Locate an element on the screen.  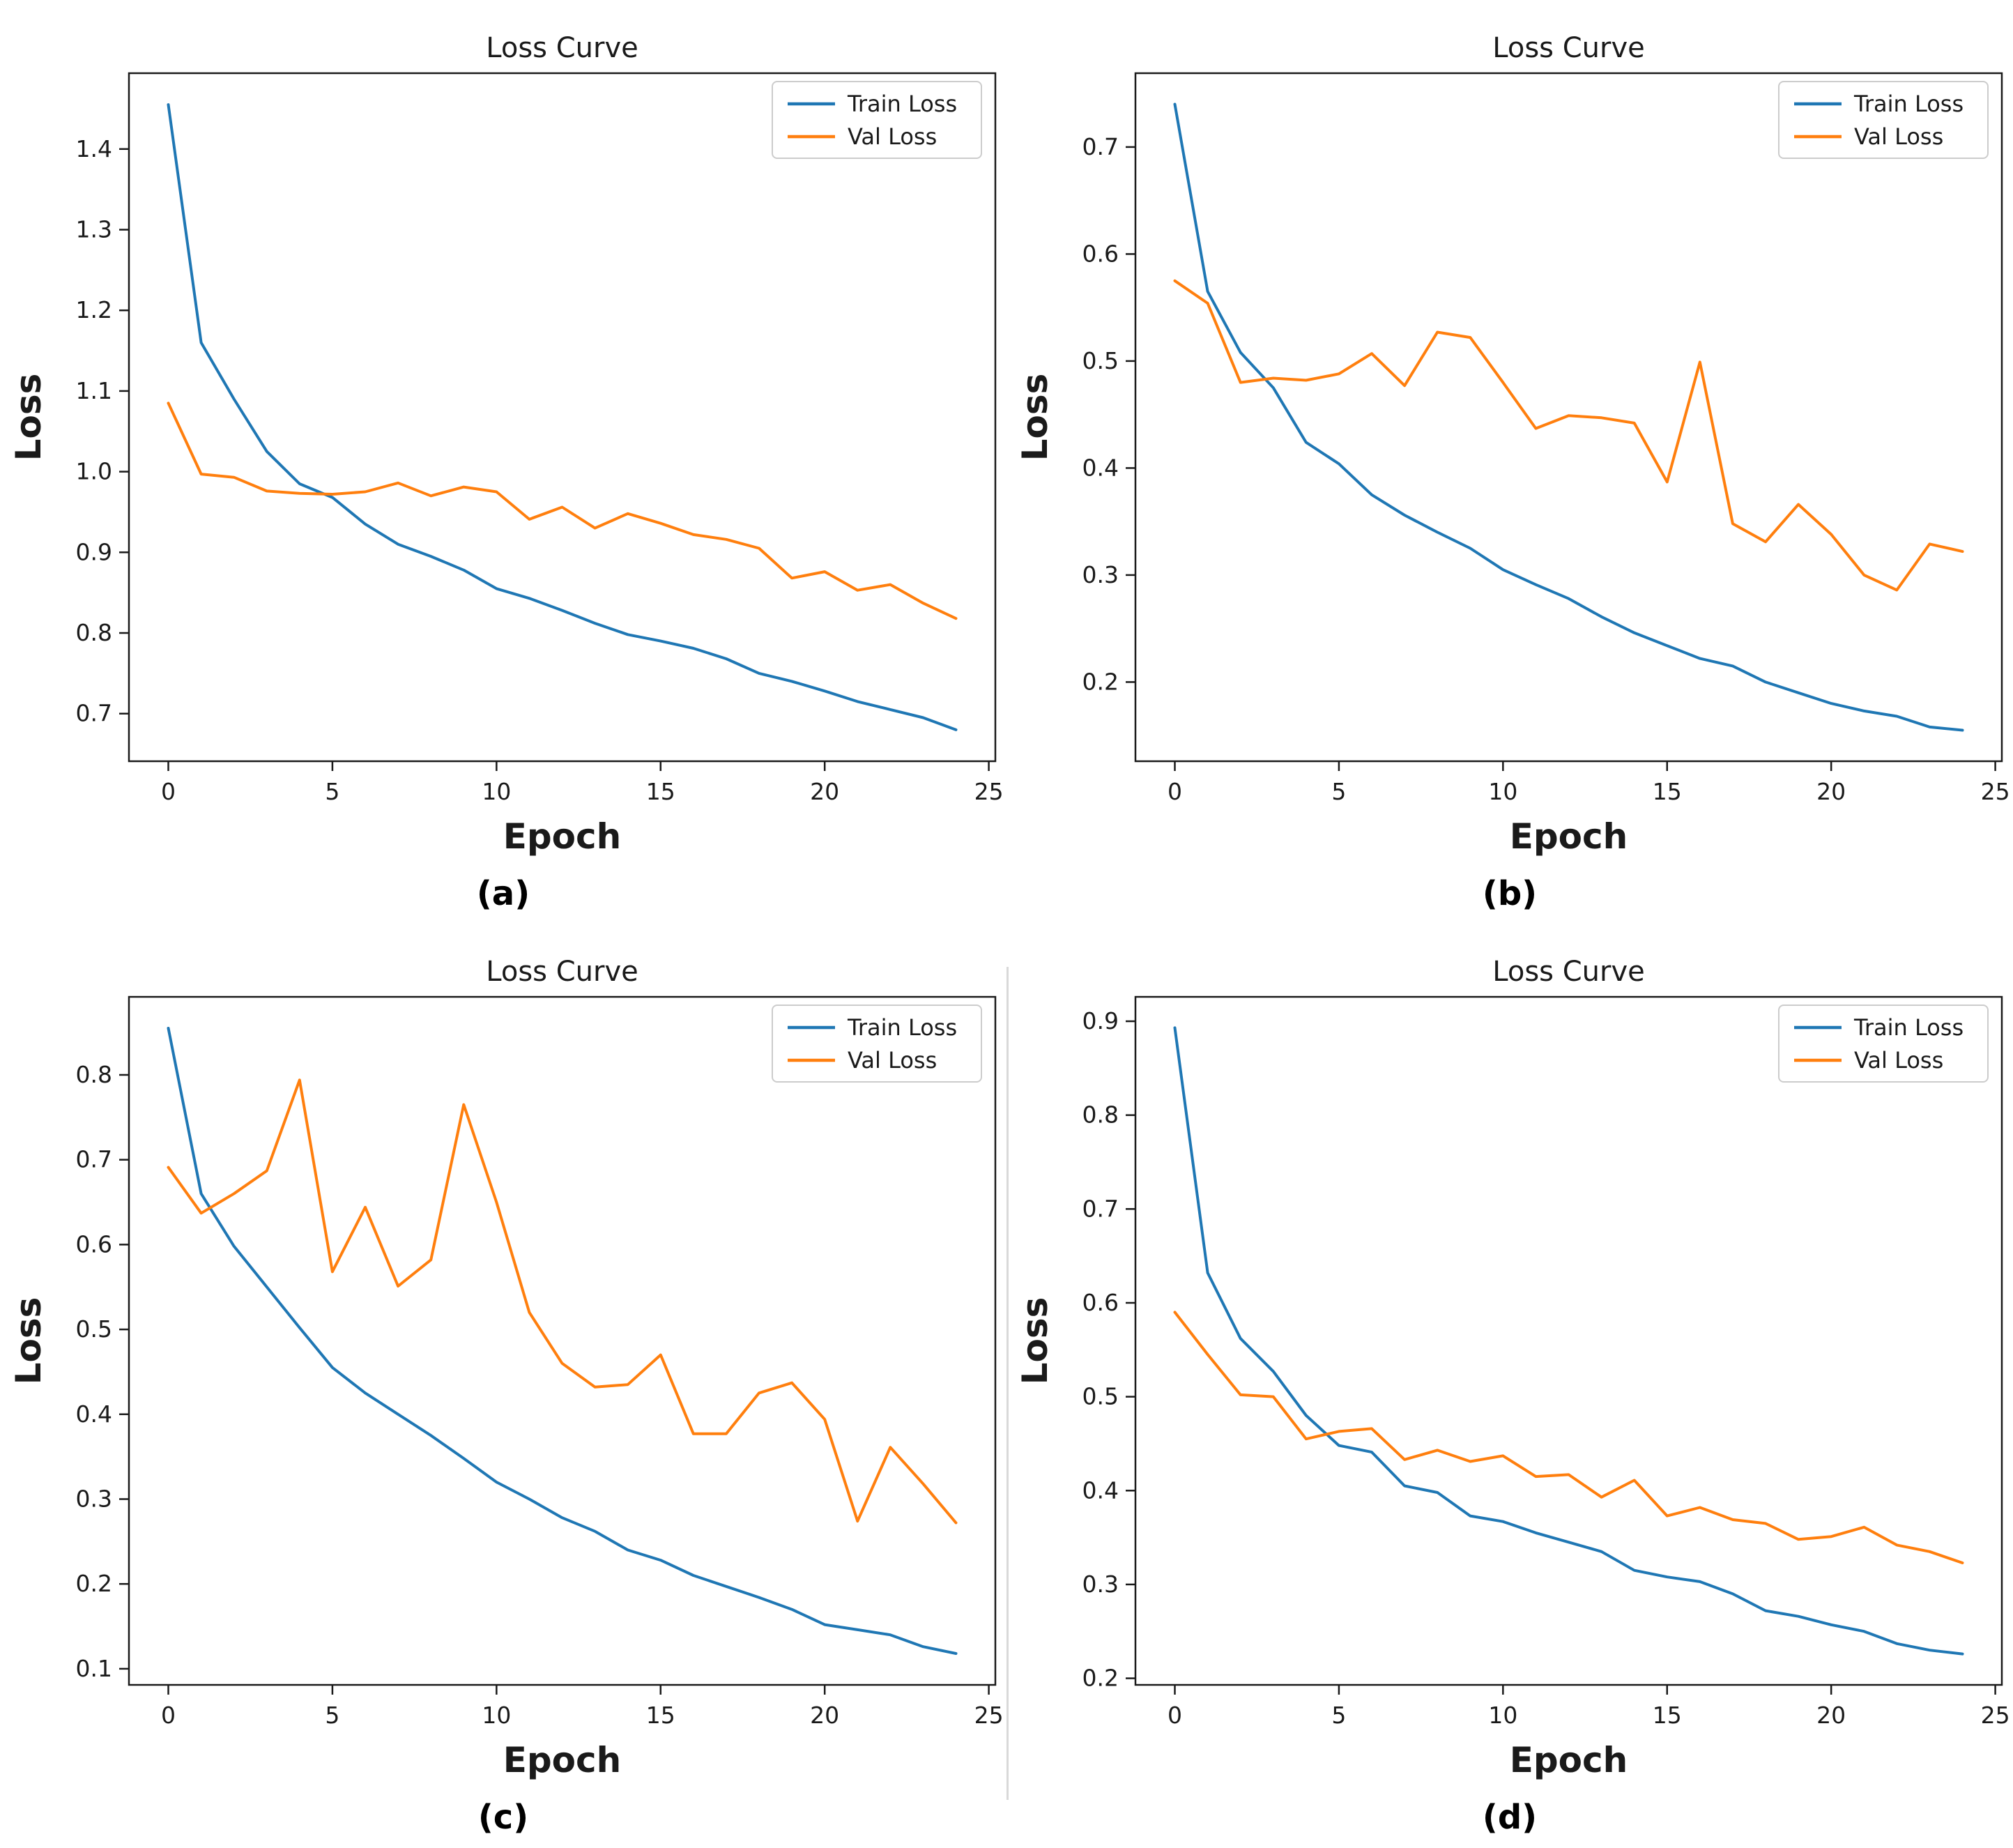
subplot-caption-c: (c) is located at coordinates (503, 1817).